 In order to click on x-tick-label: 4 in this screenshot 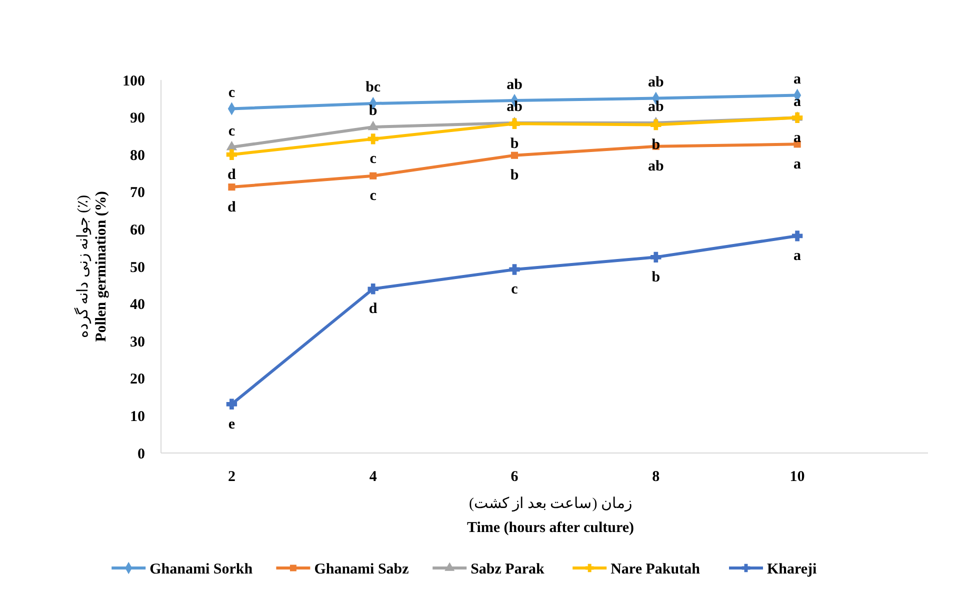, I will do `click(373, 477)`.